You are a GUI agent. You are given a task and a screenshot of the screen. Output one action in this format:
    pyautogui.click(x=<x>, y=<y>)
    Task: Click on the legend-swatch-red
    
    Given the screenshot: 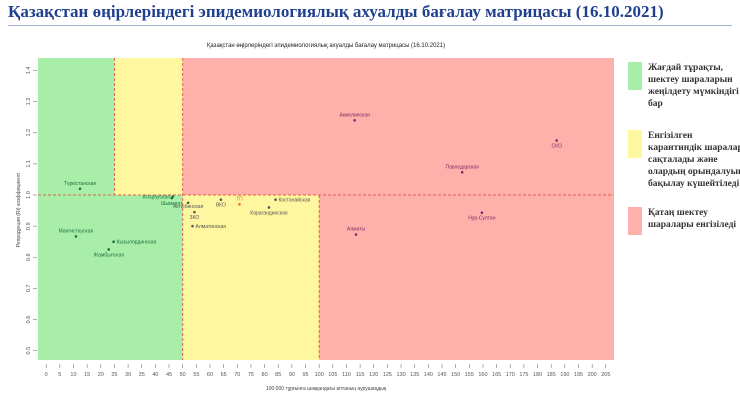 What is the action you would take?
    pyautogui.click(x=635, y=221)
    